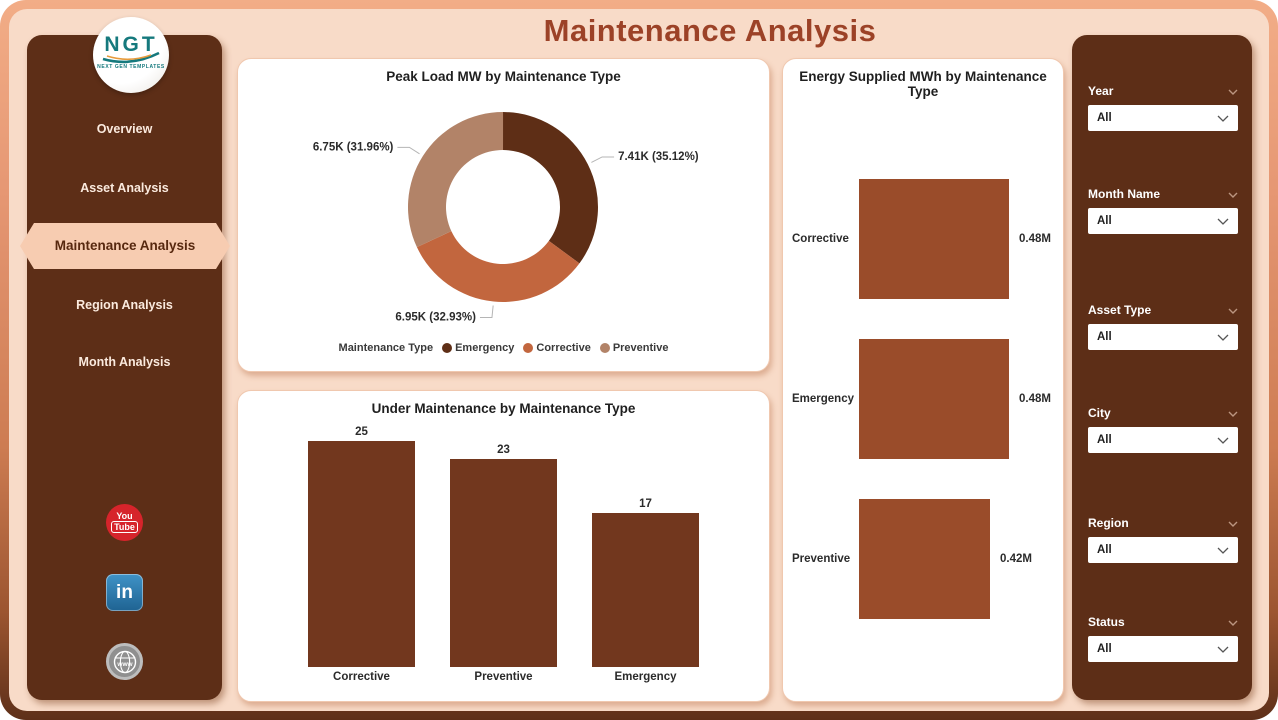 The height and width of the screenshot is (720, 1278). I want to click on linkedin-text: in, so click(124, 592).